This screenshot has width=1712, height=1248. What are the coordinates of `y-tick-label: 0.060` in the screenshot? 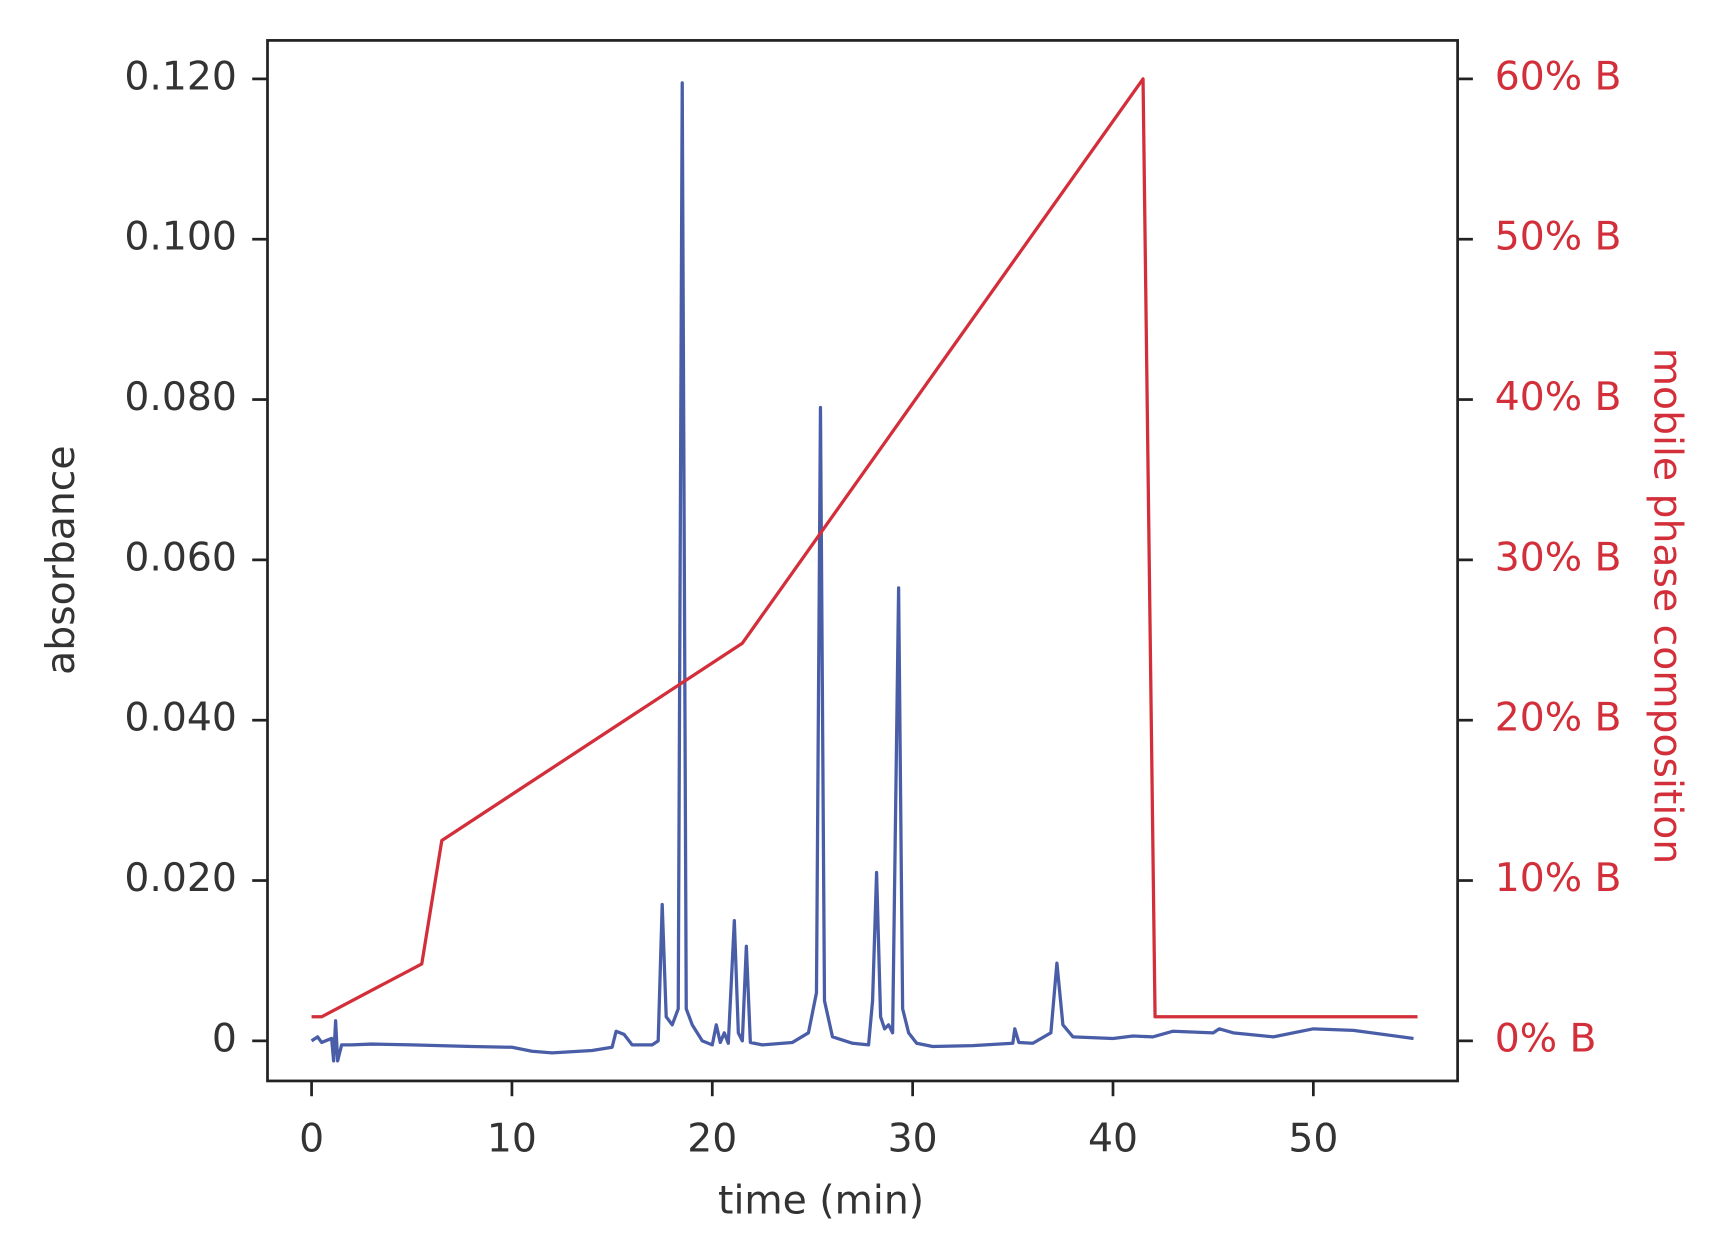 It's located at (180, 557).